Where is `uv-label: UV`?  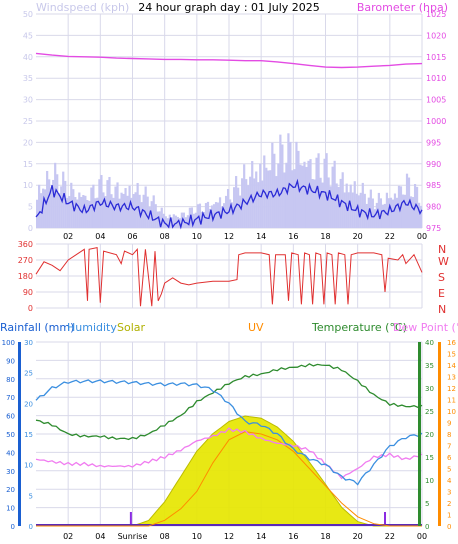
uv-label: UV is located at coordinates (256, 327).